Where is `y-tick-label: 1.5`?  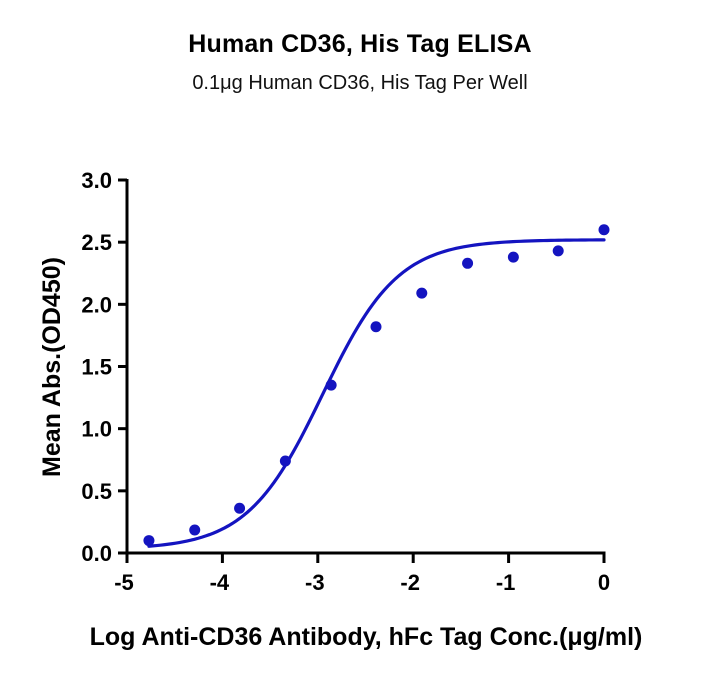
y-tick-label: 1.5 is located at coordinates (96, 367).